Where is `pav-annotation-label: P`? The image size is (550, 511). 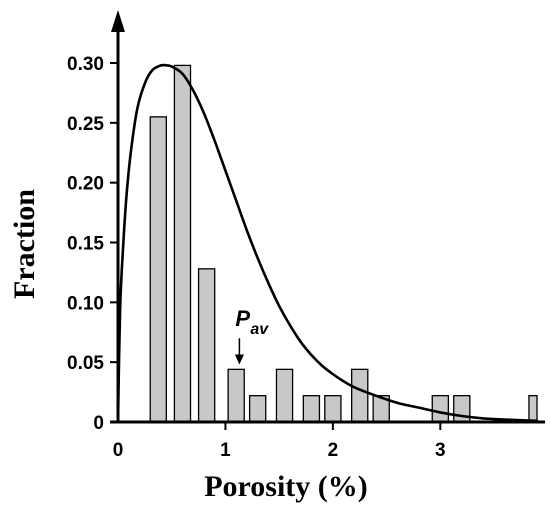 pav-annotation-label: P is located at coordinates (242, 318).